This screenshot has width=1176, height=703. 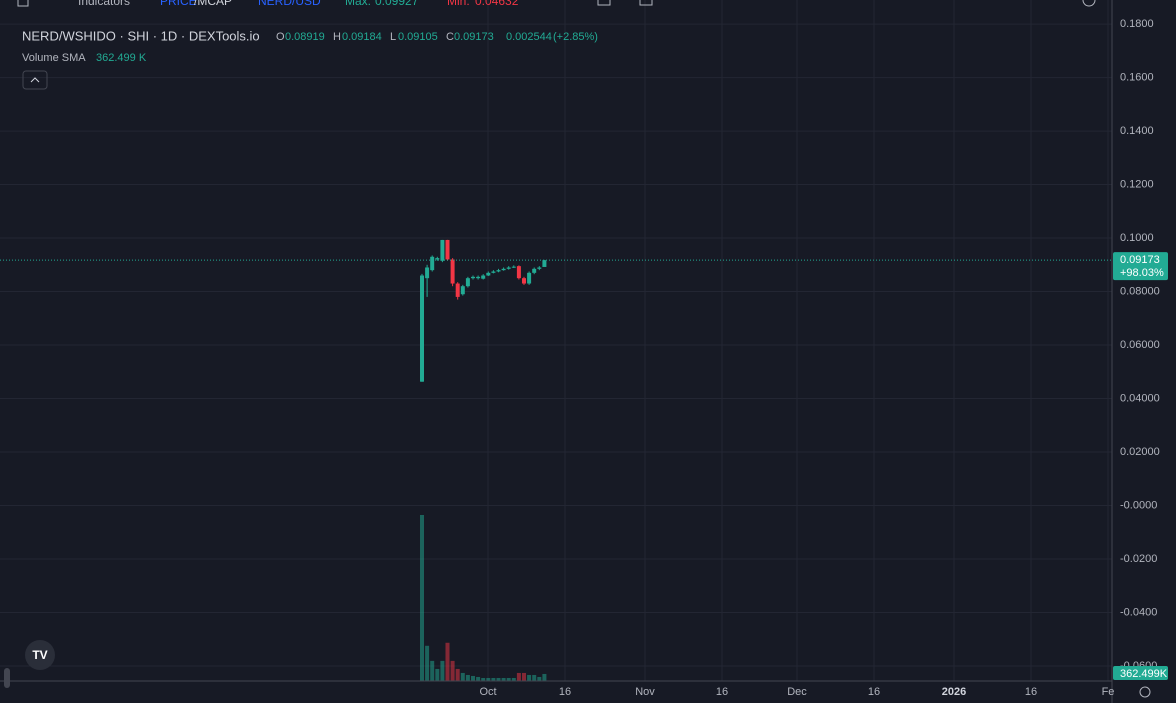 I want to click on symbol: NERD/WSHIDO · SHI · 1D · DEXTools.io, so click(x=141, y=35).